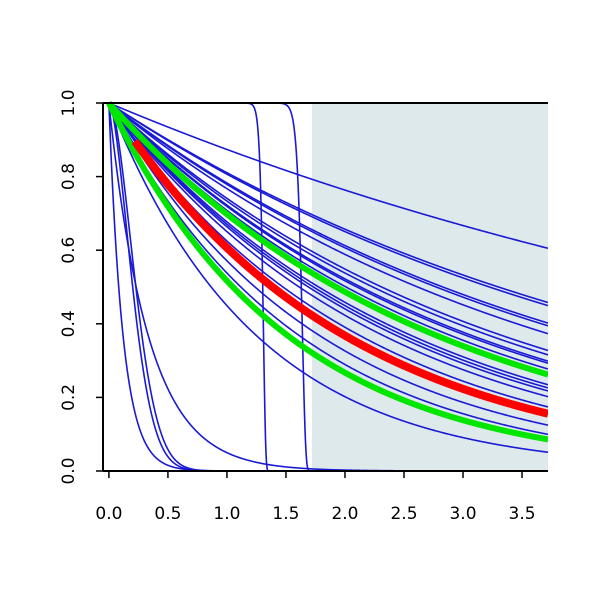 This screenshot has width=600, height=600. I want to click on y-ticks: 0.0 0.2 0.4 0.6 0.8 1.0, so click(81, 287).